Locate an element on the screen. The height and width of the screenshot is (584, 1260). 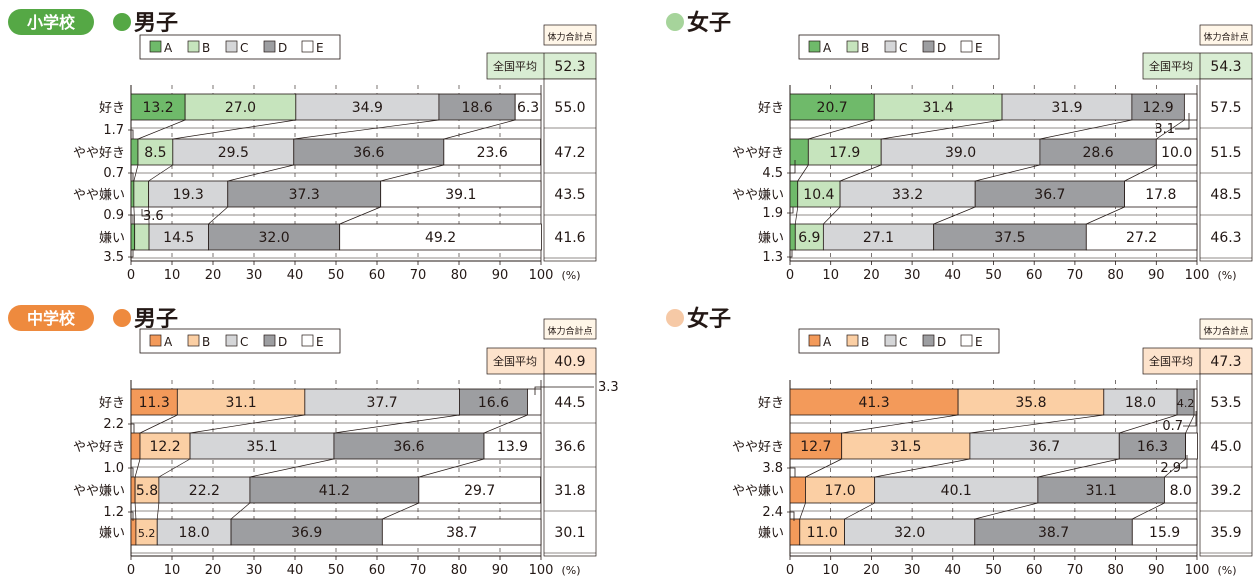
data-label: 14.5 is located at coordinates (178, 238).